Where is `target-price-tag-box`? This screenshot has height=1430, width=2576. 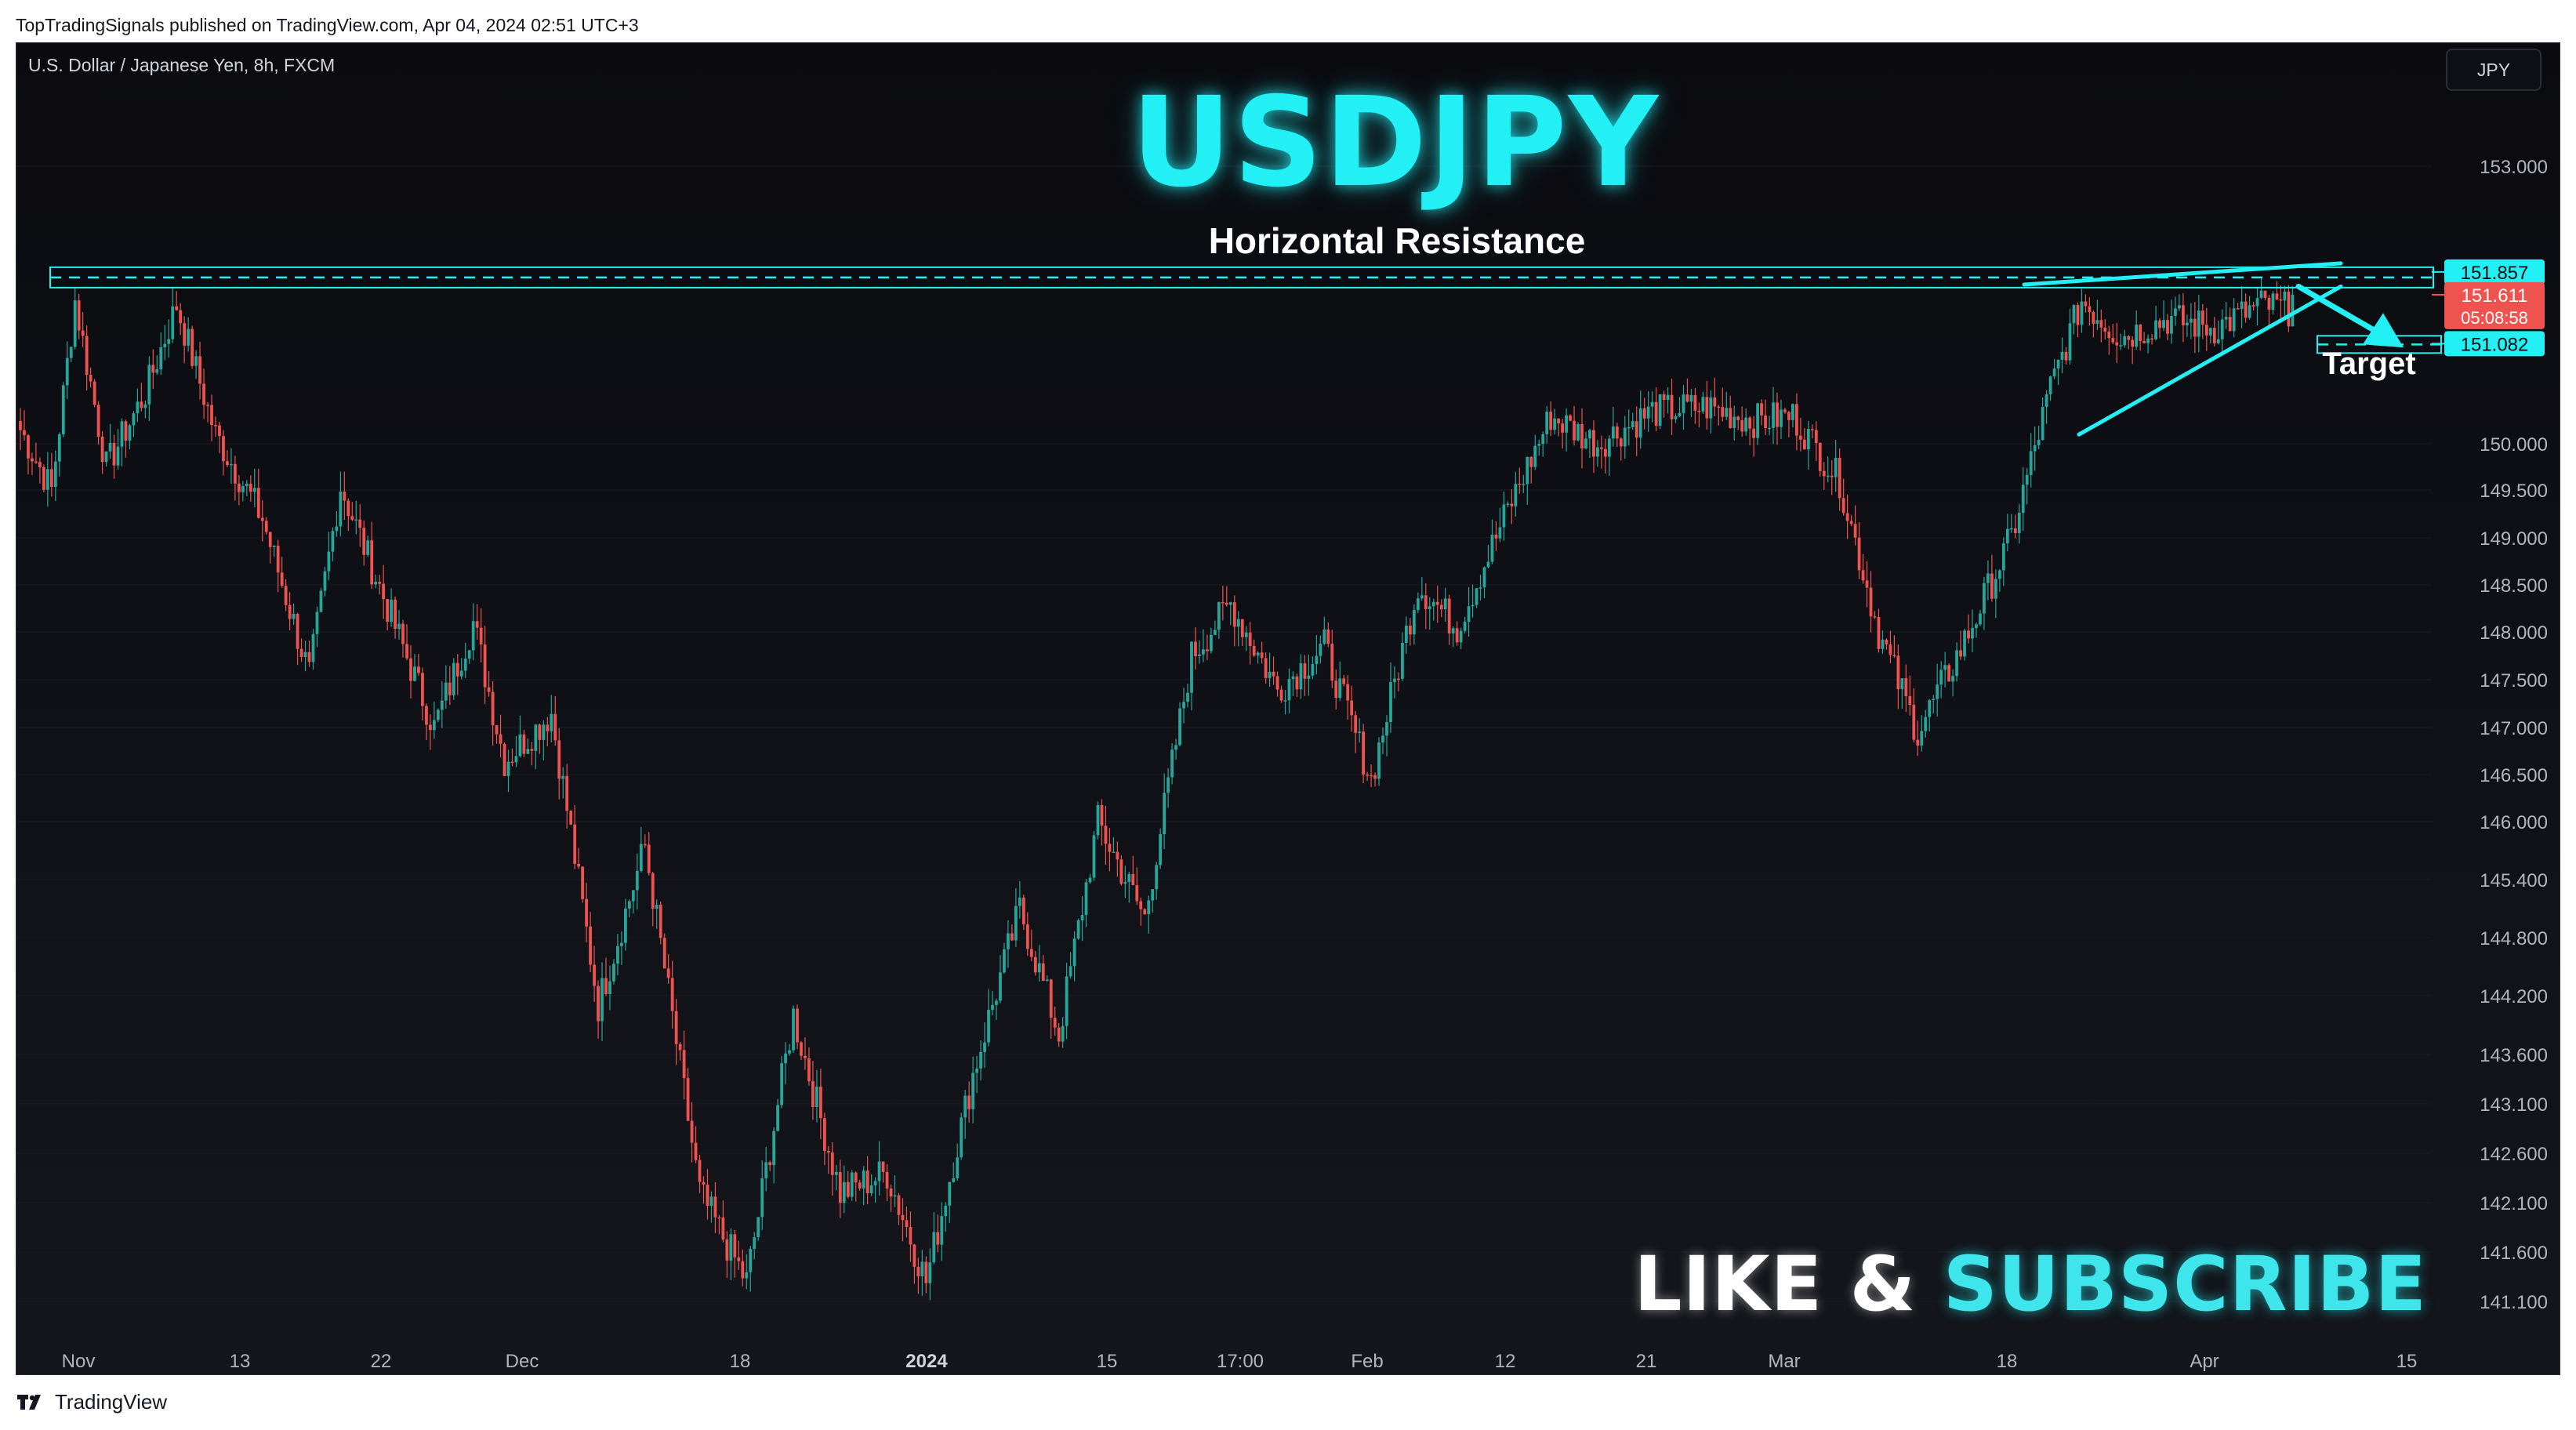
target-price-tag-box is located at coordinates (2495, 344).